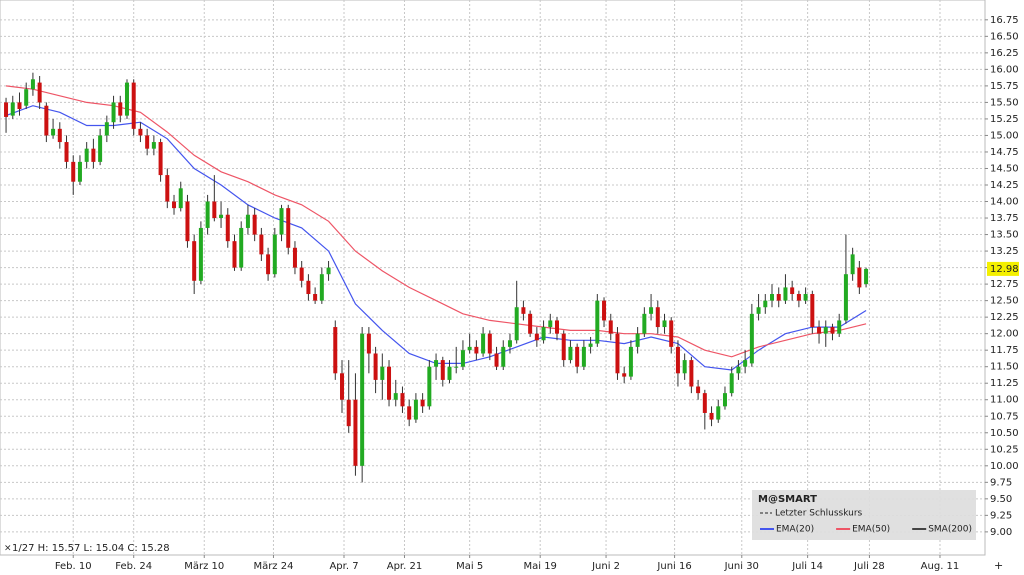  I want to click on x-tick-label: Juli 14, so click(807, 566).